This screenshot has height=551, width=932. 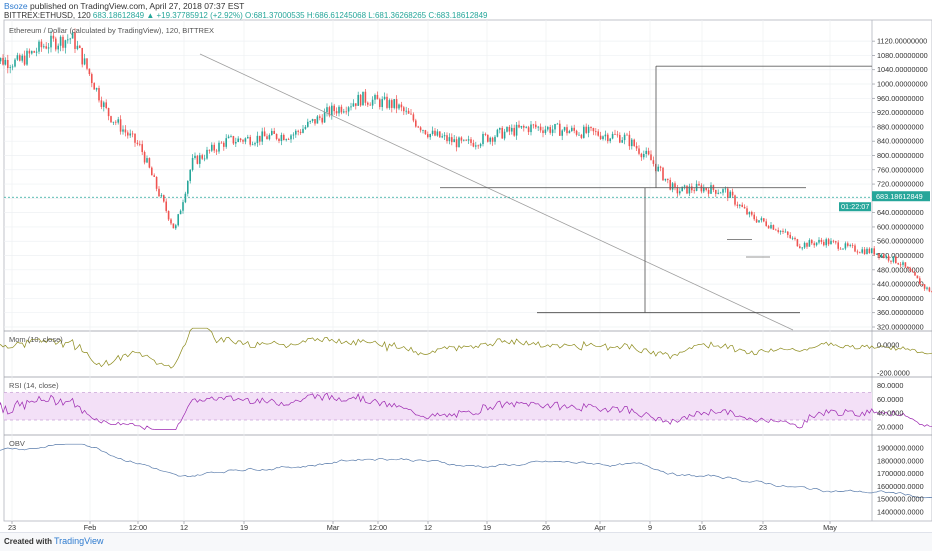 What do you see at coordinates (90, 527) in the screenshot?
I see `x-tick-label: Feb` at bounding box center [90, 527].